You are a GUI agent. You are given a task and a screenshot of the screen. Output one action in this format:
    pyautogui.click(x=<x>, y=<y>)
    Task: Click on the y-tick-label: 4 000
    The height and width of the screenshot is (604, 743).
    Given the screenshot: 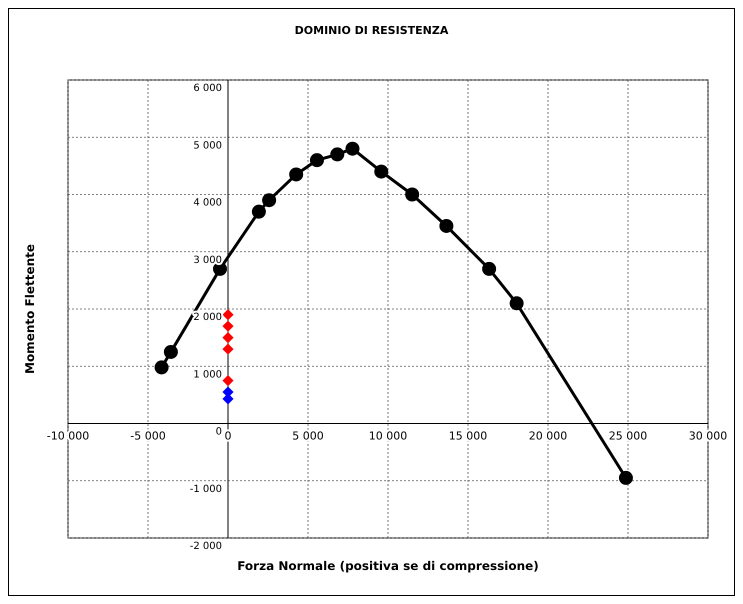 What is the action you would take?
    pyautogui.click(x=207, y=203)
    